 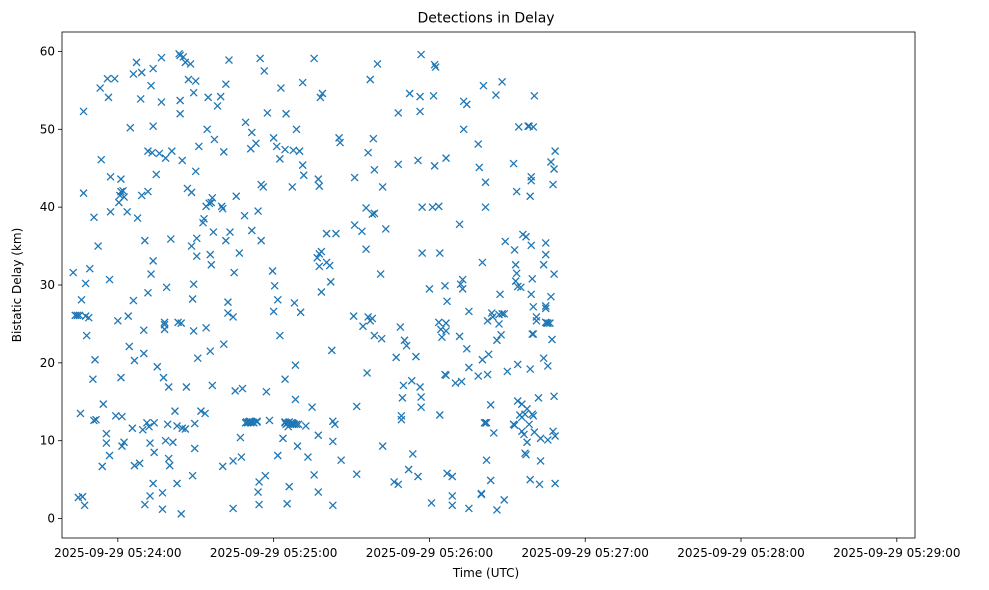 I want to click on y-tick-label: 50, so click(x=47, y=129).